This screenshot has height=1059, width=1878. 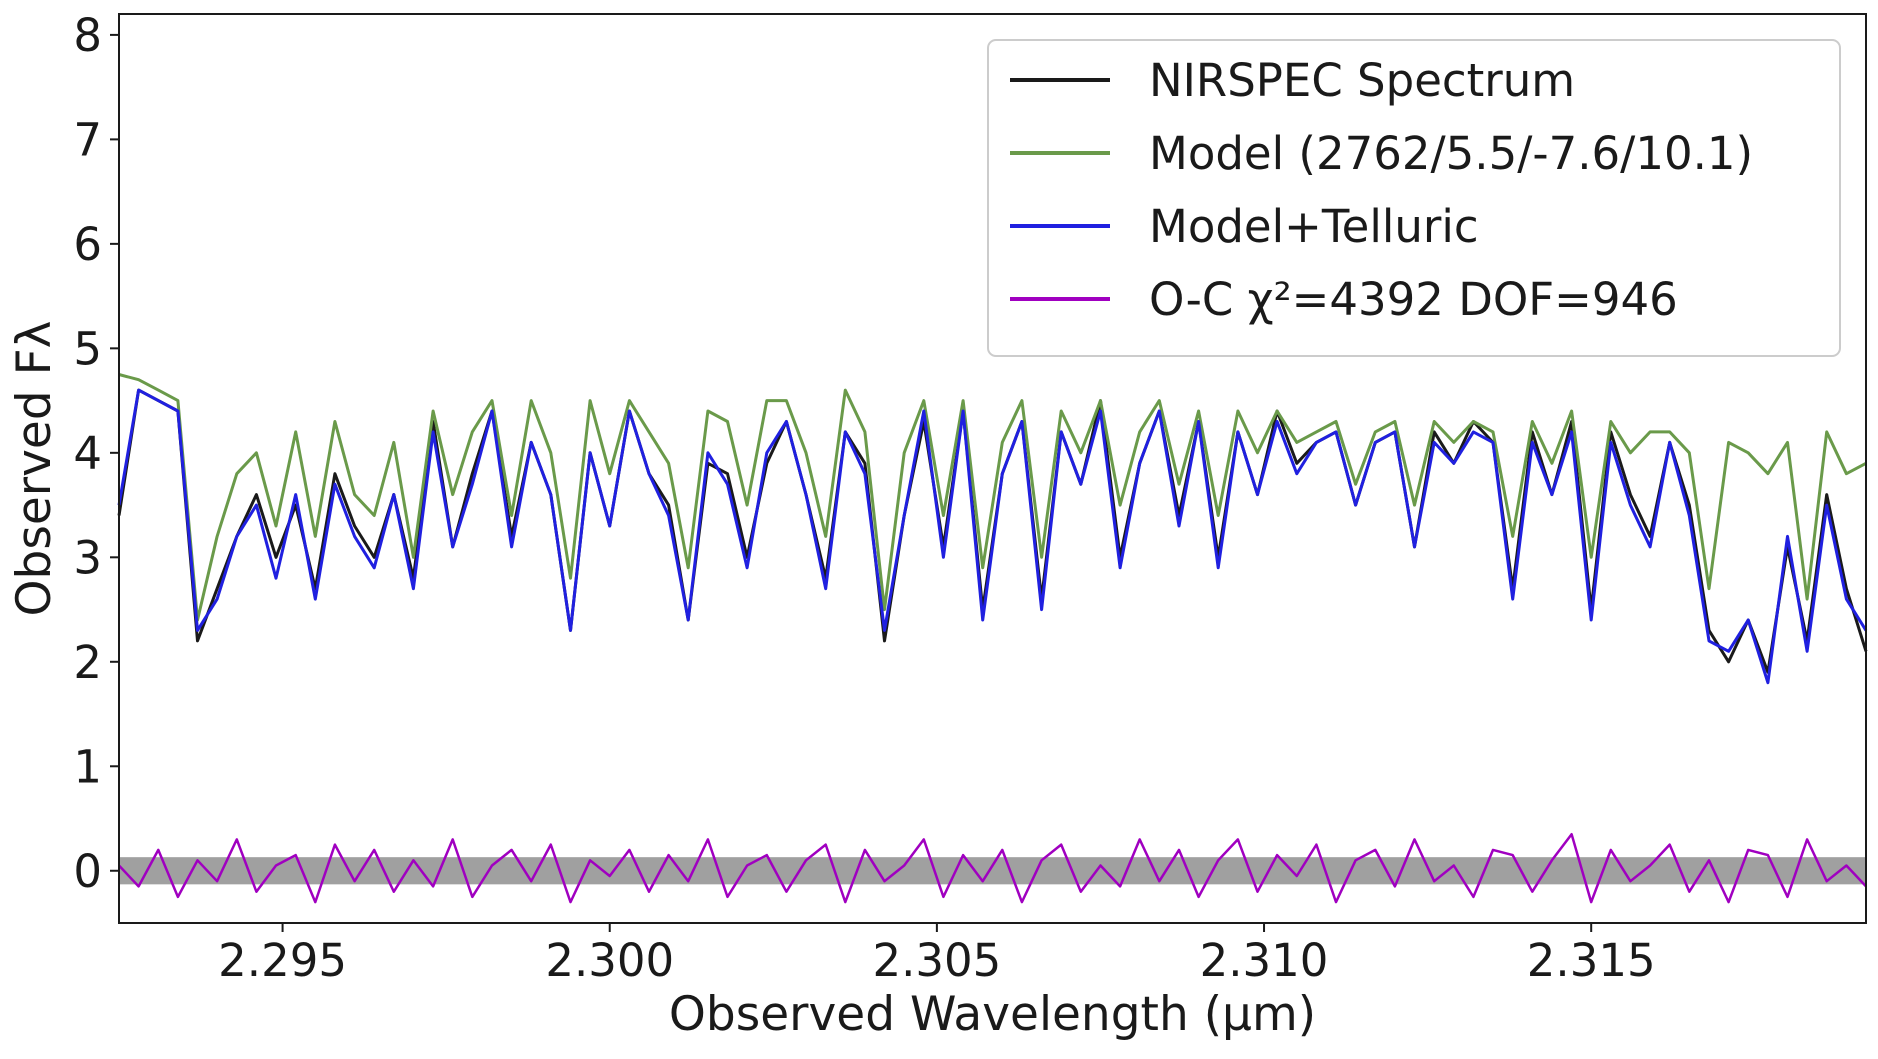 I want to click on y-tick-label: 6, so click(x=87, y=244).